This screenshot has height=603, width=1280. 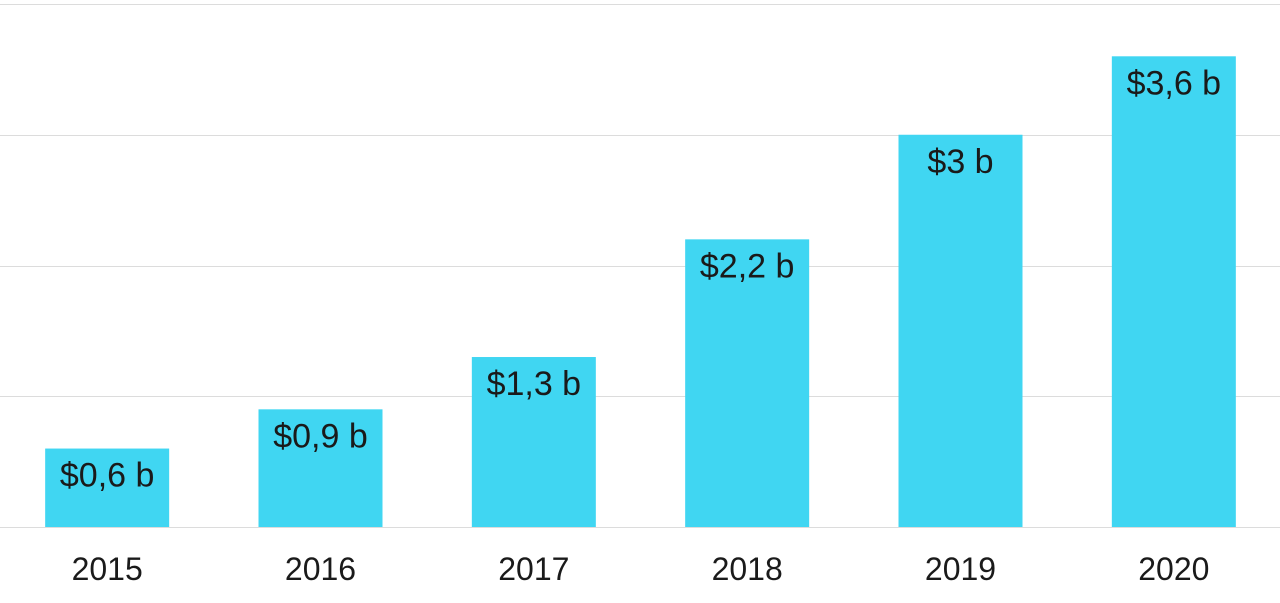 I want to click on bar-2019, so click(x=960, y=330).